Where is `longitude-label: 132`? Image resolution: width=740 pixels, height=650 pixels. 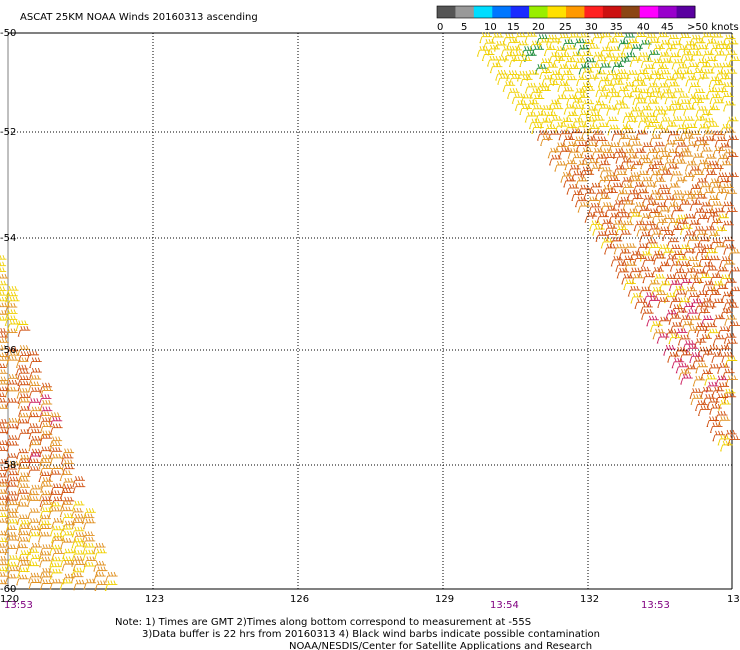
longitude-label: 132 is located at coordinates (589, 599).